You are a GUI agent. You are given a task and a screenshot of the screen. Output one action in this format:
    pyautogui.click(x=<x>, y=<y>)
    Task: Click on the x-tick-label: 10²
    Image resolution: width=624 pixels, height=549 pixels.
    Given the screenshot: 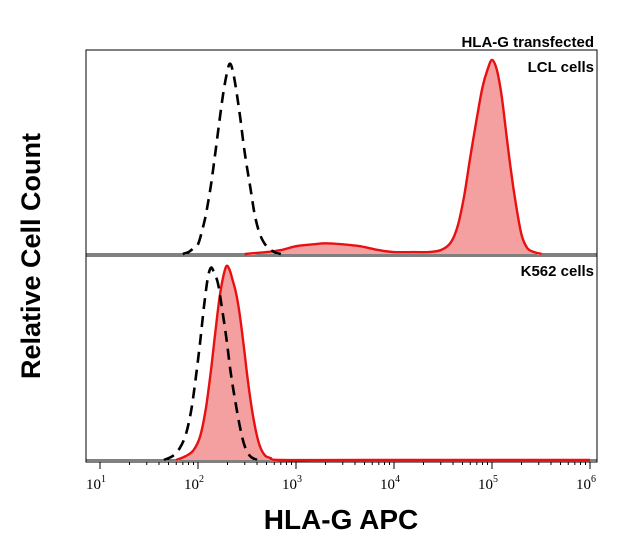 What is the action you would take?
    pyautogui.click(x=194, y=483)
    